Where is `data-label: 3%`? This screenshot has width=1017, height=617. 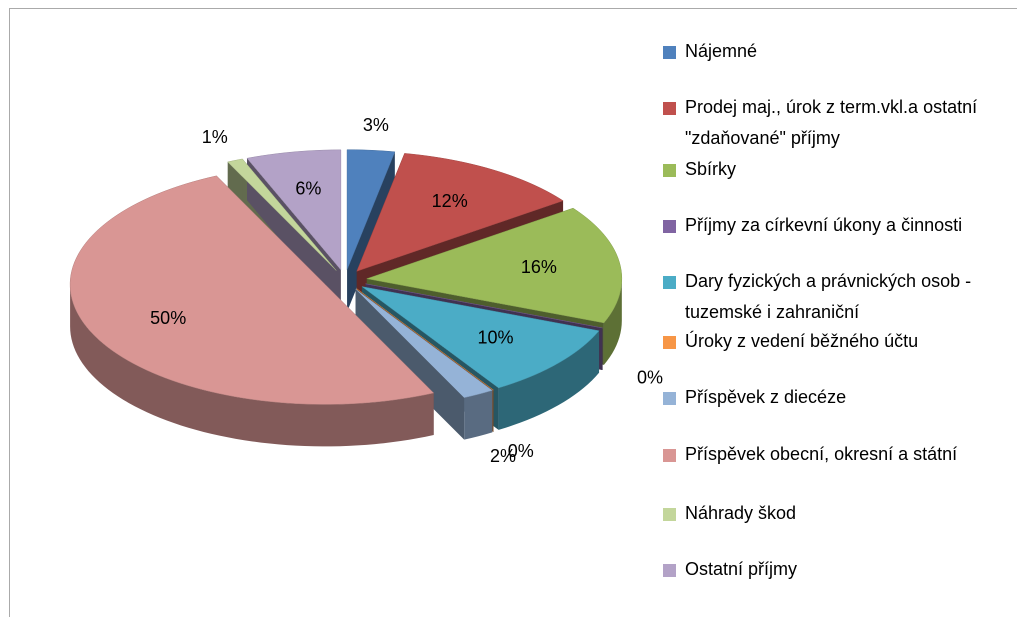 data-label: 3% is located at coordinates (376, 125).